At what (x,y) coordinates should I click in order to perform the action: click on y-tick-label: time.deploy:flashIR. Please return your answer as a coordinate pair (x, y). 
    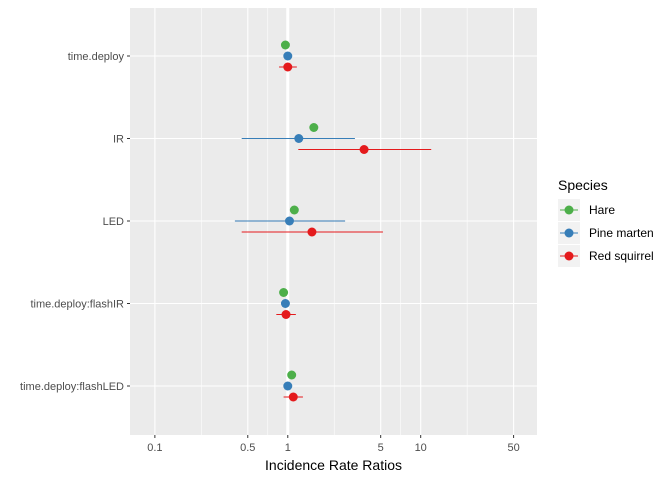
    Looking at the image, I should click on (77, 305).